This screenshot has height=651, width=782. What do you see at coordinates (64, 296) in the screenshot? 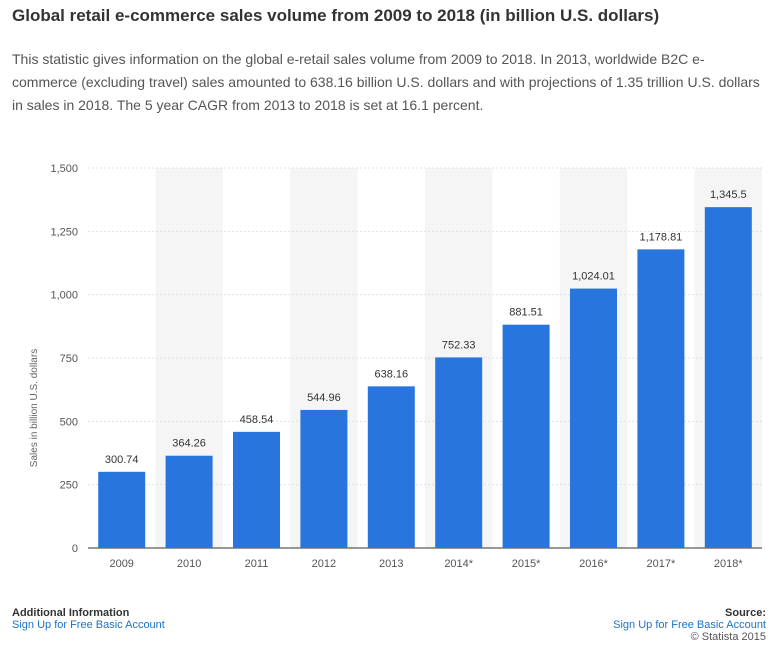
I see `y-tick-label: 1,000` at bounding box center [64, 296].